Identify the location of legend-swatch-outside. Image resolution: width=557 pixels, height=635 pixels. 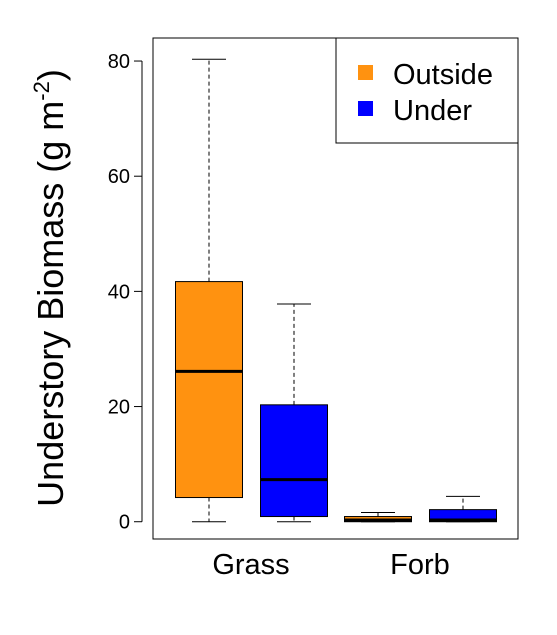
(365, 72).